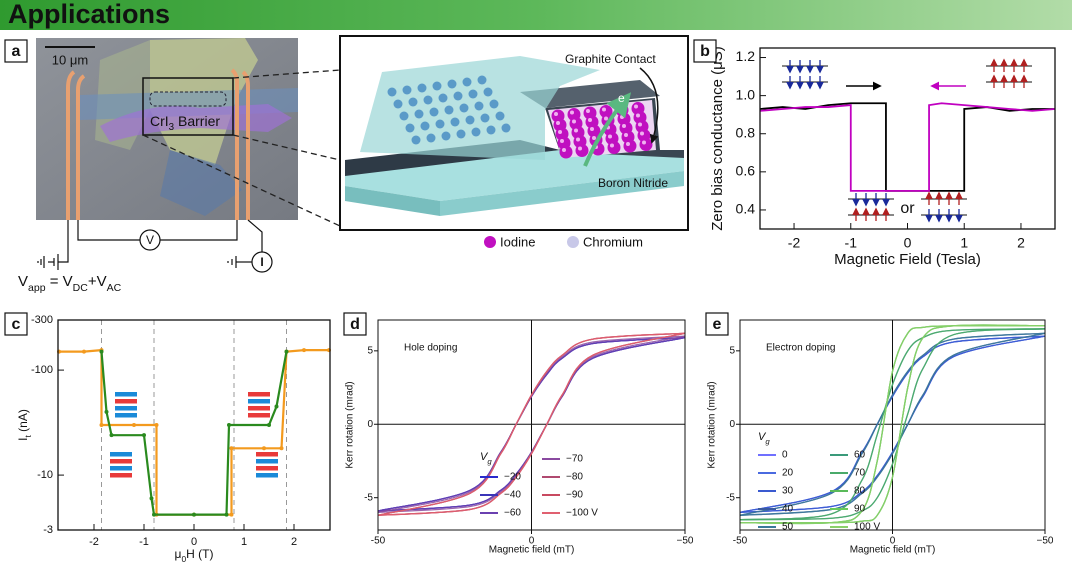 The height and width of the screenshot is (569, 1072). I want to click on x-tick-label: −50, so click(1045, 541).